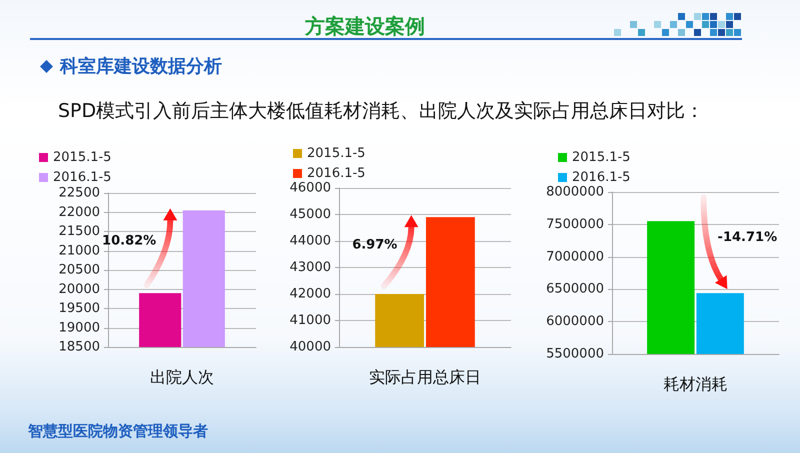 The image size is (800, 453). I want to click on y-tick-label: 40000, so click(310, 347).